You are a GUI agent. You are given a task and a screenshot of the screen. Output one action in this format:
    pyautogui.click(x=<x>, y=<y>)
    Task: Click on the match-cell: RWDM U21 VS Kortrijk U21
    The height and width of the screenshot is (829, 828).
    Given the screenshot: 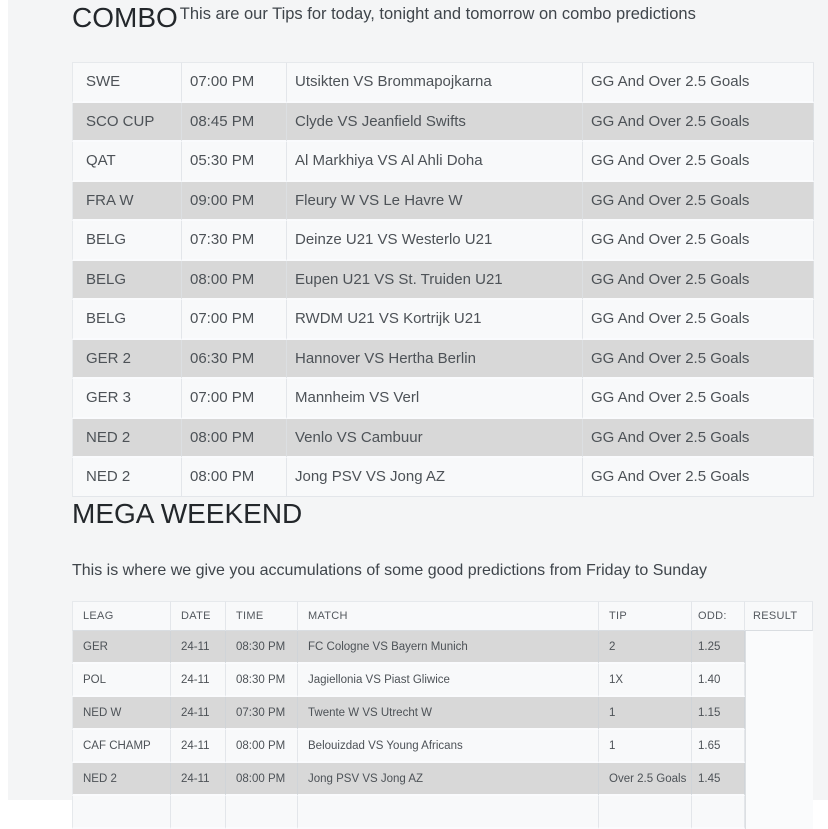 What is the action you would take?
    pyautogui.click(x=435, y=320)
    